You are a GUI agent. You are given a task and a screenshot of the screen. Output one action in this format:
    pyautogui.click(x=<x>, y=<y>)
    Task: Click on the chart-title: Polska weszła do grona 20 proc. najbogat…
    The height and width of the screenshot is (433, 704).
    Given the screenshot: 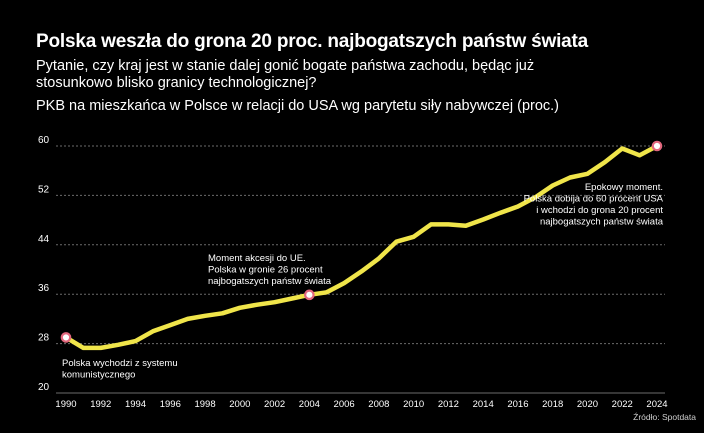 What is the action you would take?
    pyautogui.click(x=312, y=41)
    